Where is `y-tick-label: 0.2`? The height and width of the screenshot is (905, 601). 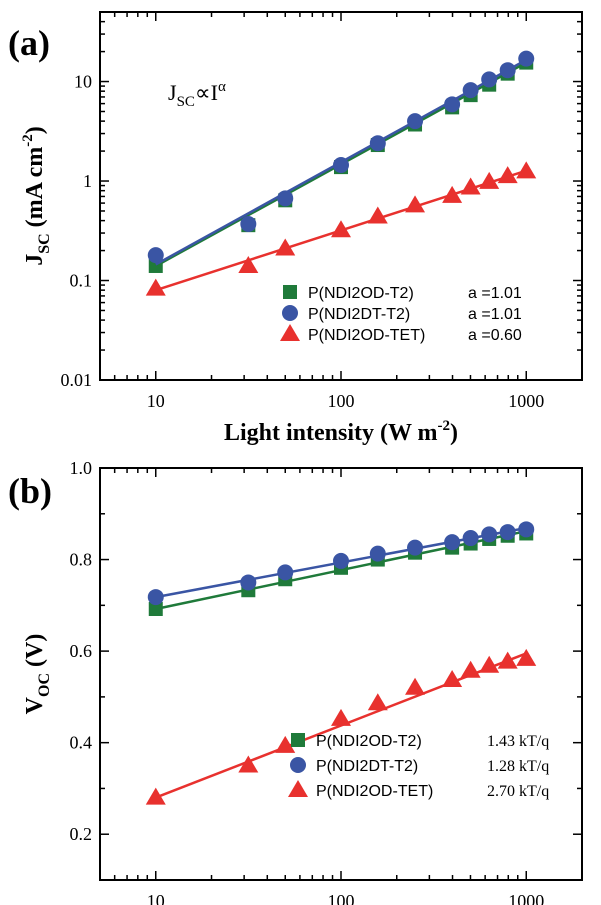 y-tick-label: 0.2 is located at coordinates (81, 834).